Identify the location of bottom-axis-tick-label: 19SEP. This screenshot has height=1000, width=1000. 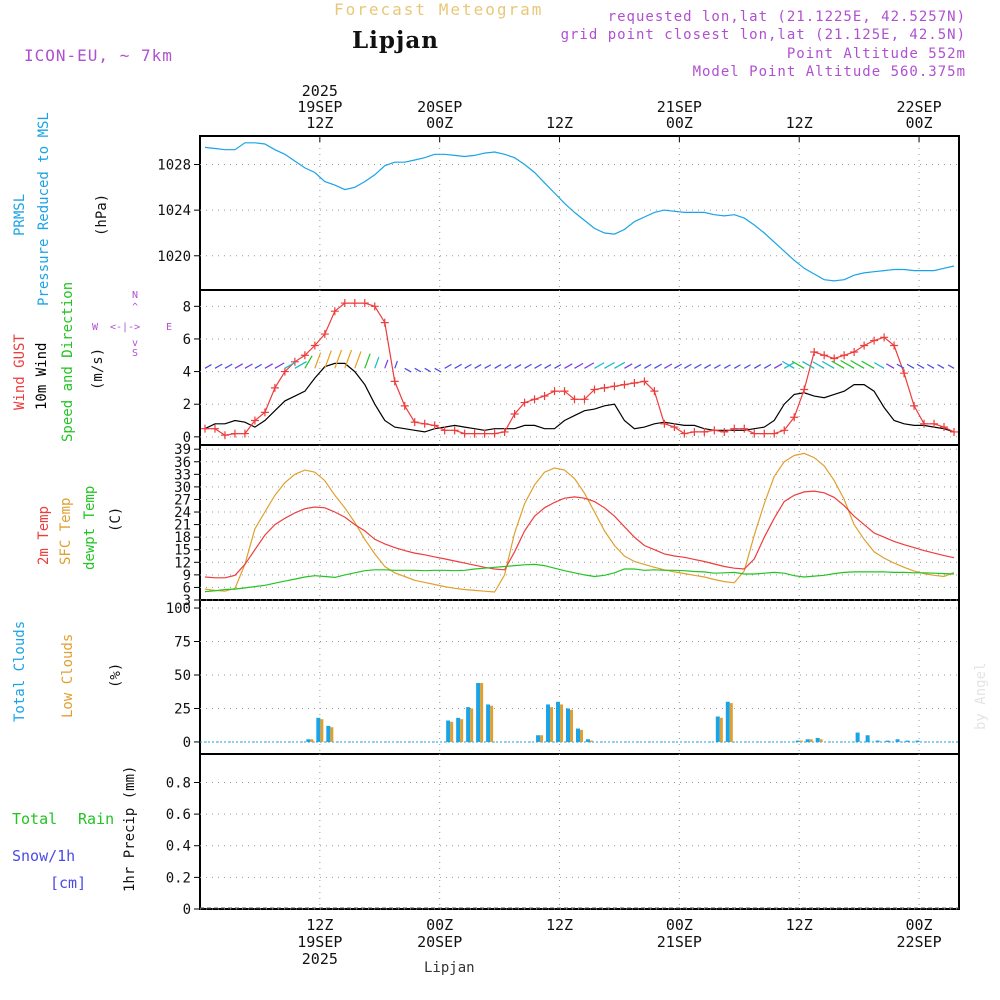
(319, 942).